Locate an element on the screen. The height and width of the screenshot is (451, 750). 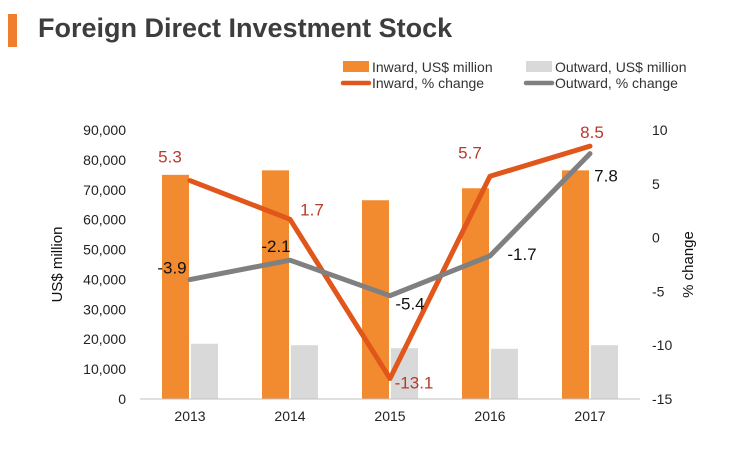
bar-outward-2017 is located at coordinates (604, 372).